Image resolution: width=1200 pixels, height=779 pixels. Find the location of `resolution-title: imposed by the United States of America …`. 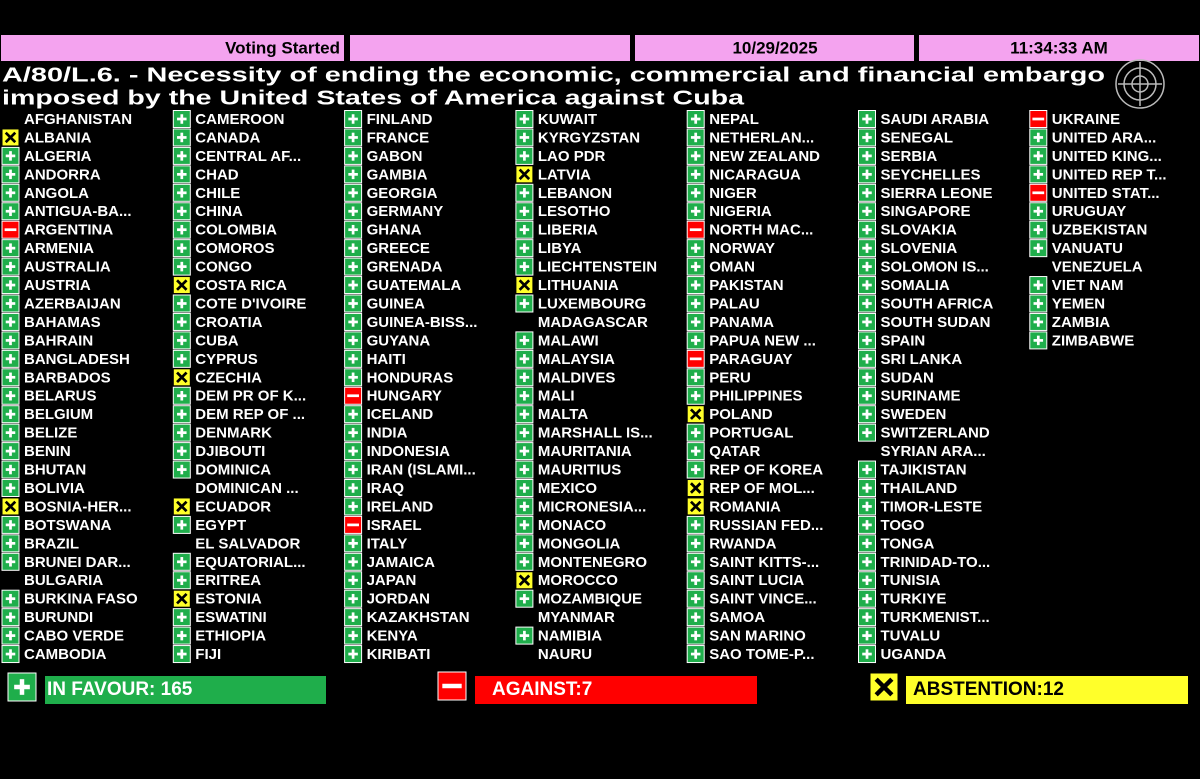

resolution-title: imposed by the United States of America … is located at coordinates (373, 98).